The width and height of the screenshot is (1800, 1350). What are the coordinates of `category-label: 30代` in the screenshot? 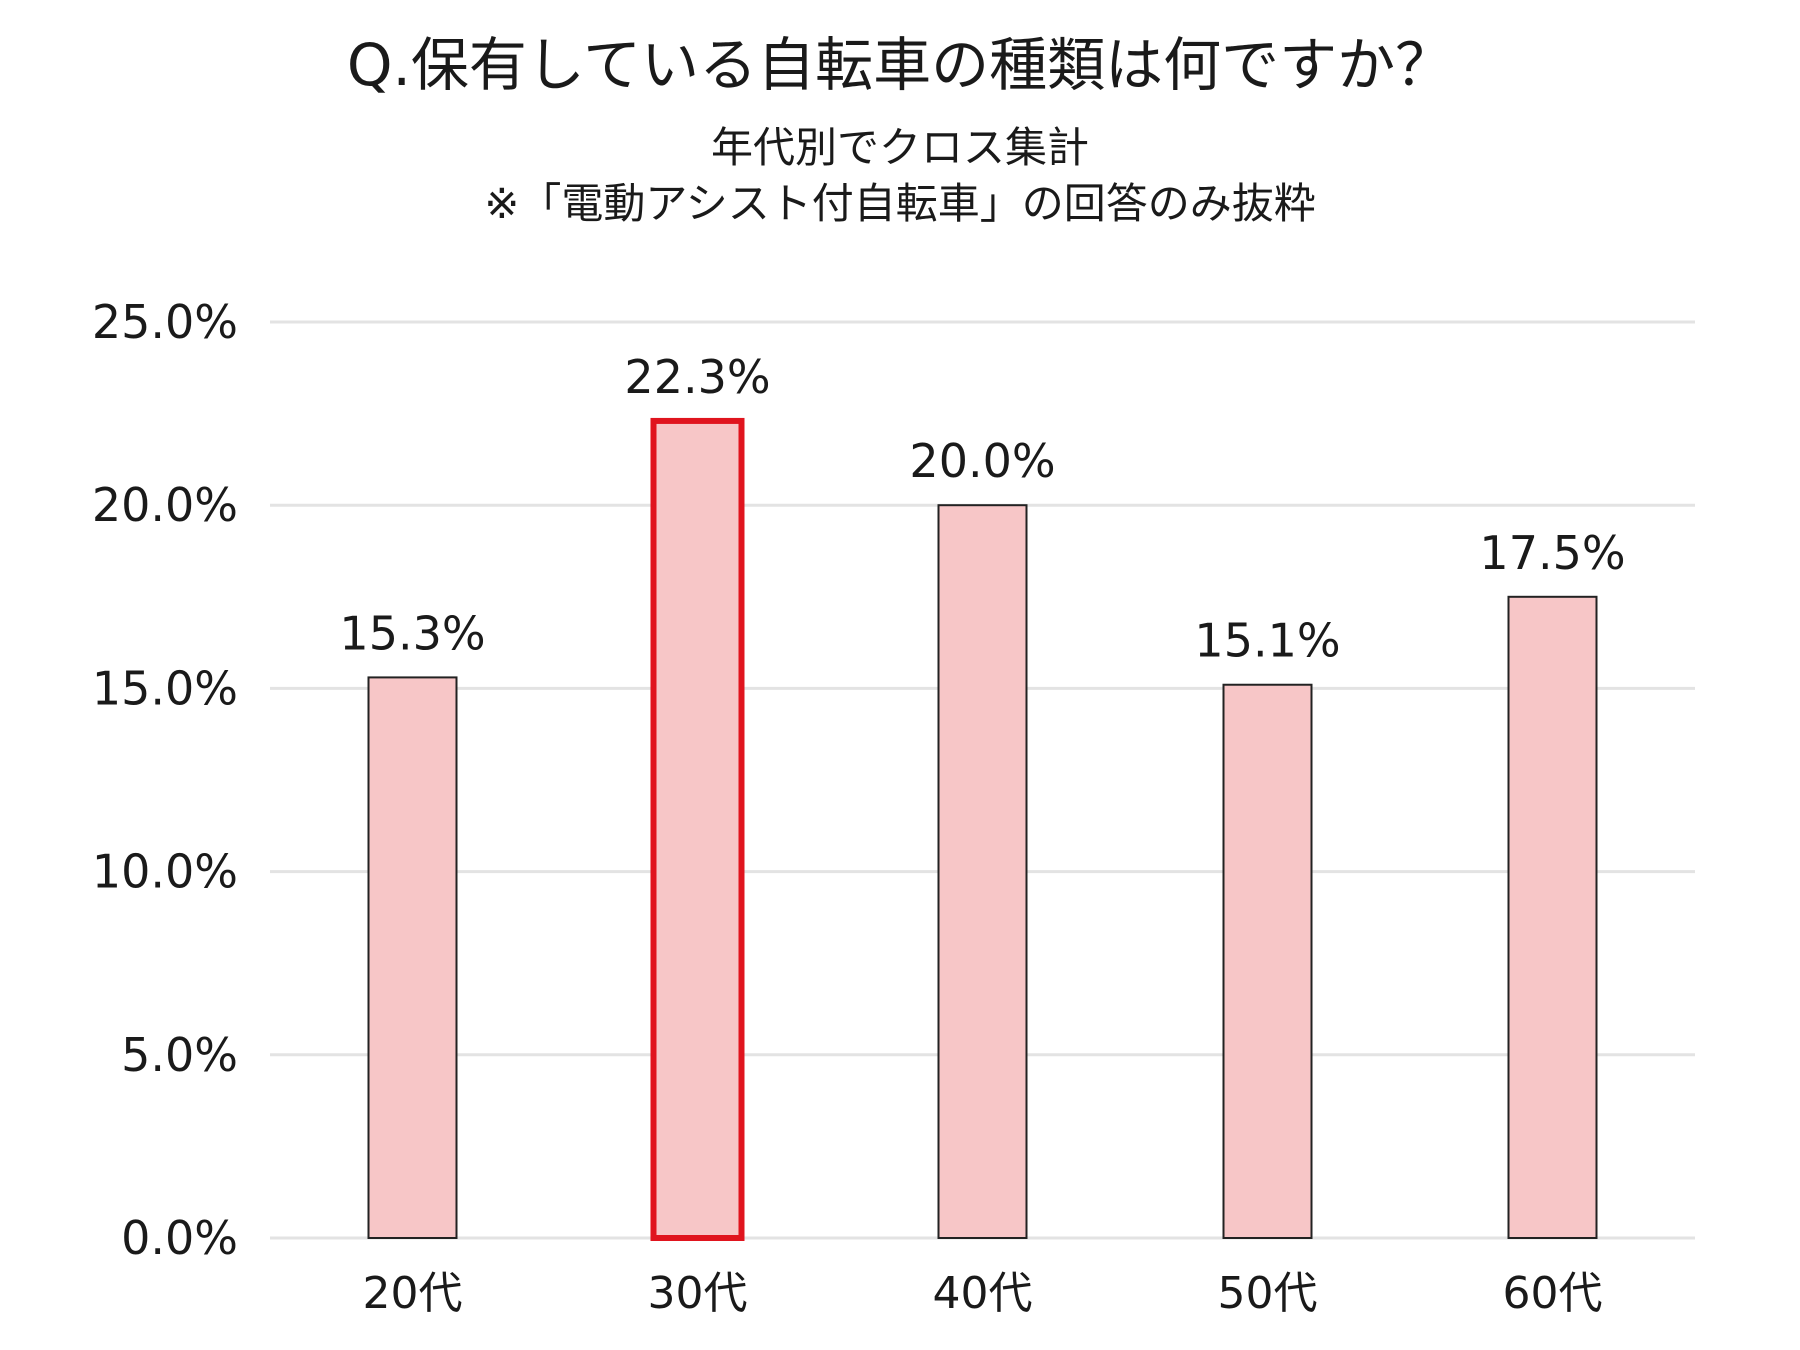 It's located at (698, 1293).